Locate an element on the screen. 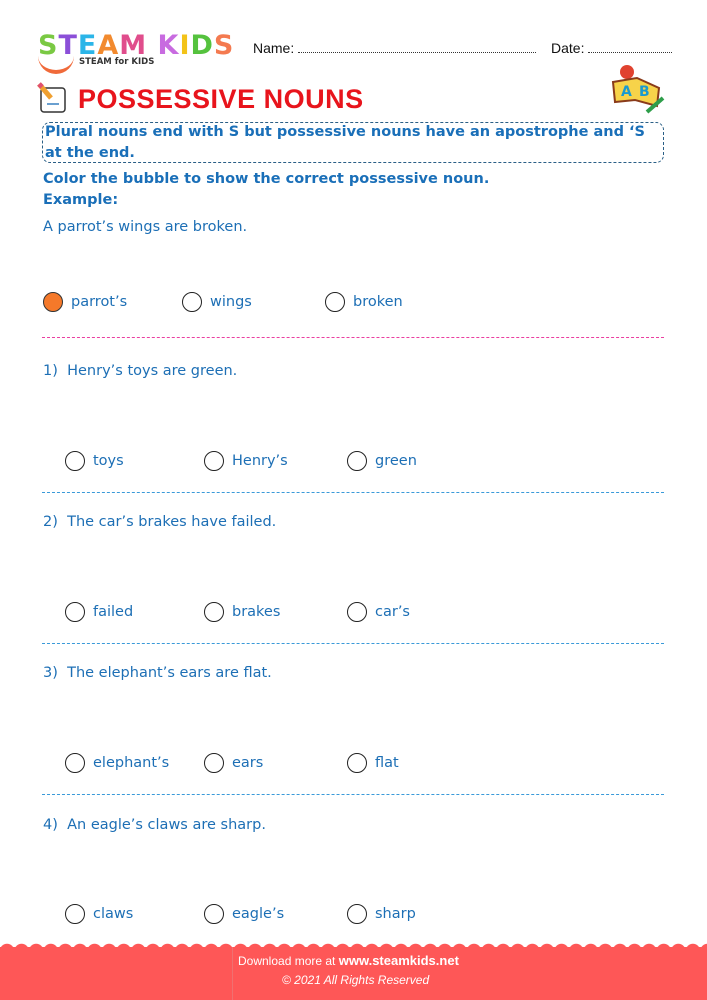  option-label: ears is located at coordinates (248, 763).